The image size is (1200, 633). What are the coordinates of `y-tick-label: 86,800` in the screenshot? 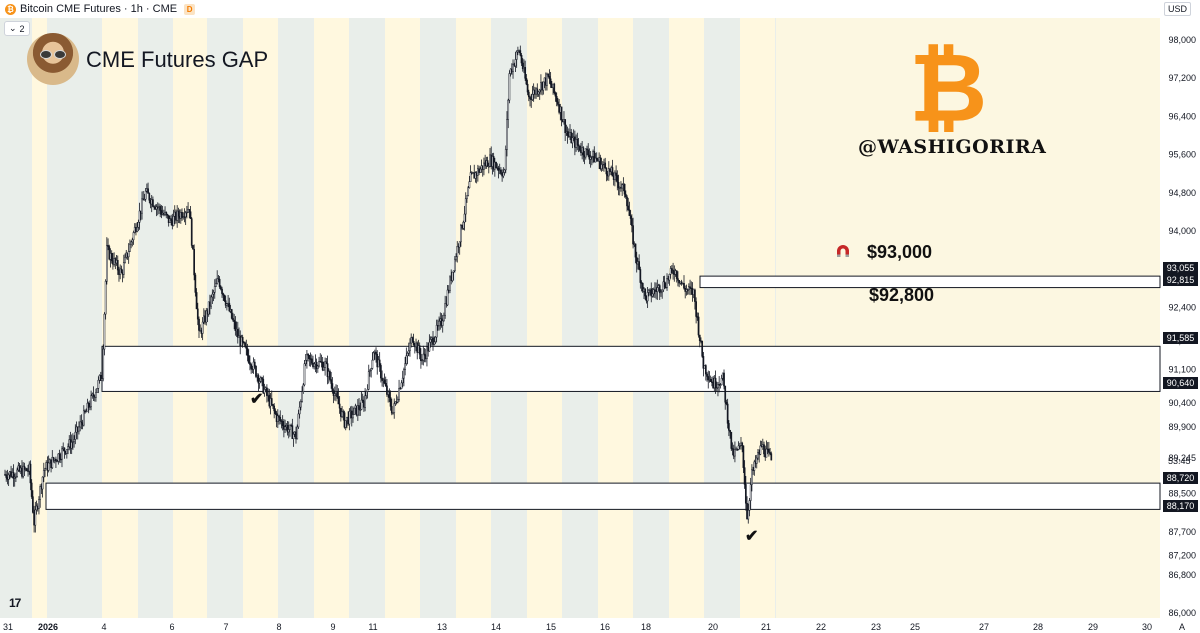 It's located at (1182, 575).